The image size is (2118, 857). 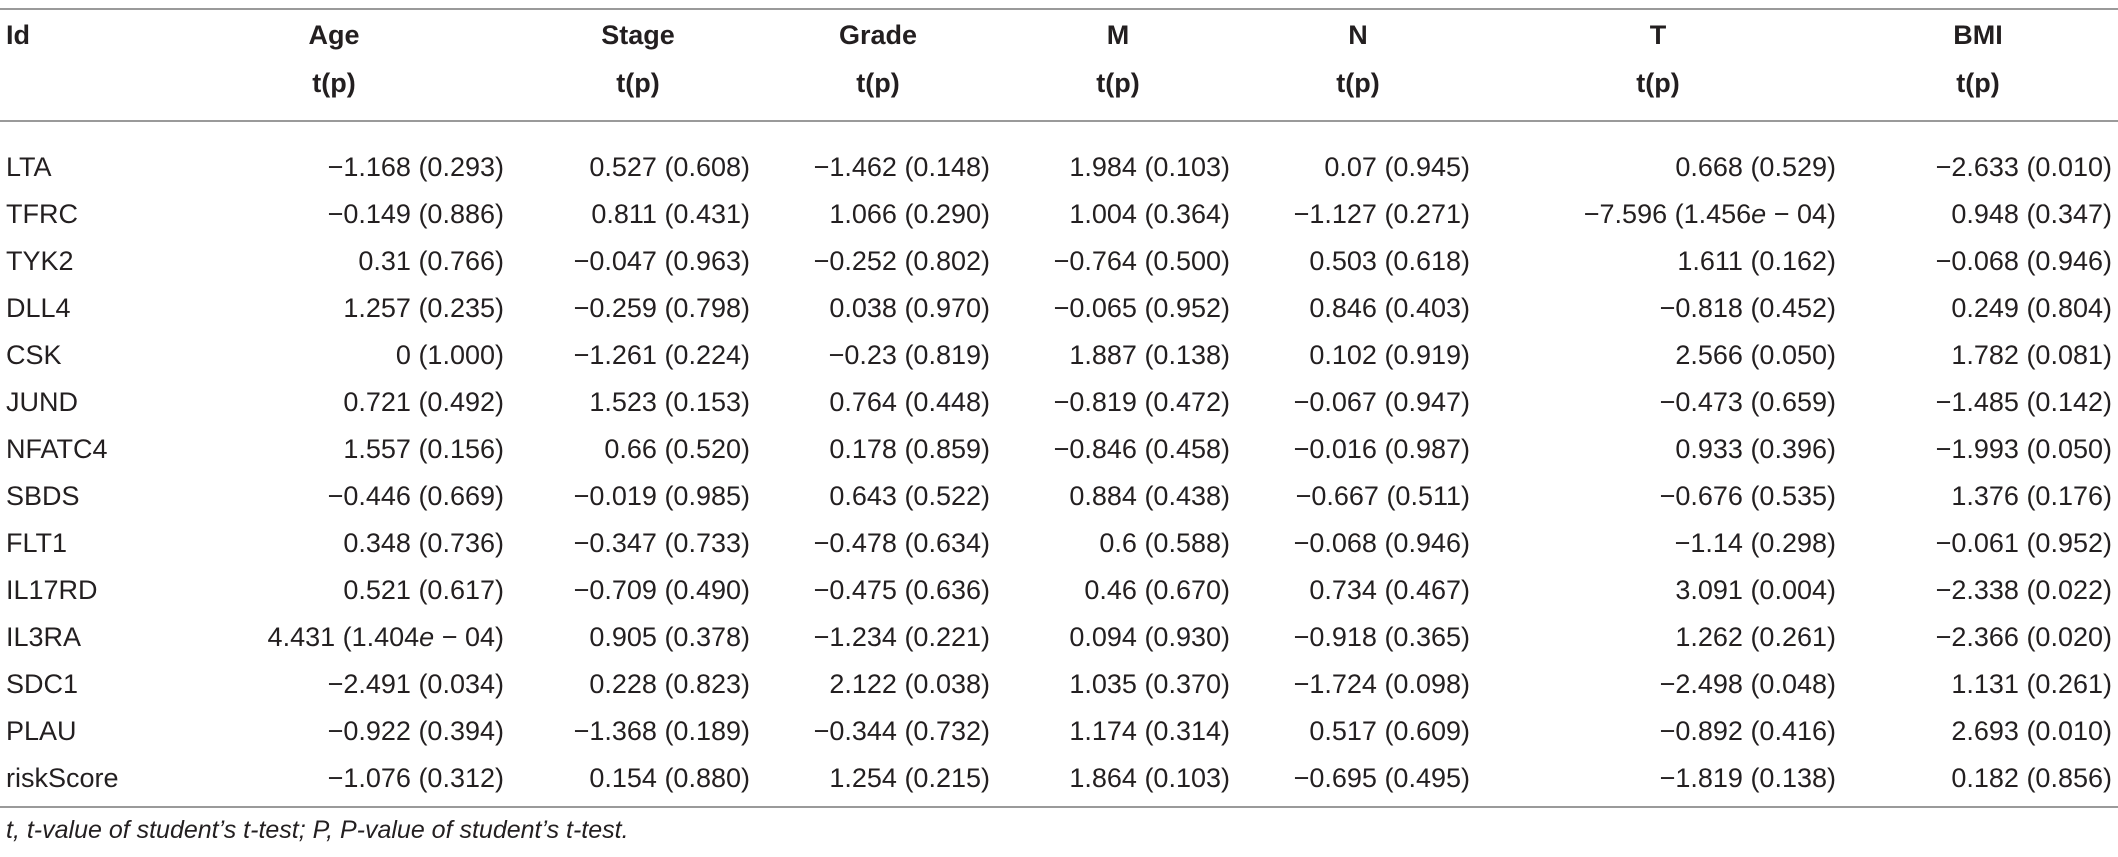 What do you see at coordinates (901, 167) in the screenshot?
I see `table-cell: −1.462 (0.148)` at bounding box center [901, 167].